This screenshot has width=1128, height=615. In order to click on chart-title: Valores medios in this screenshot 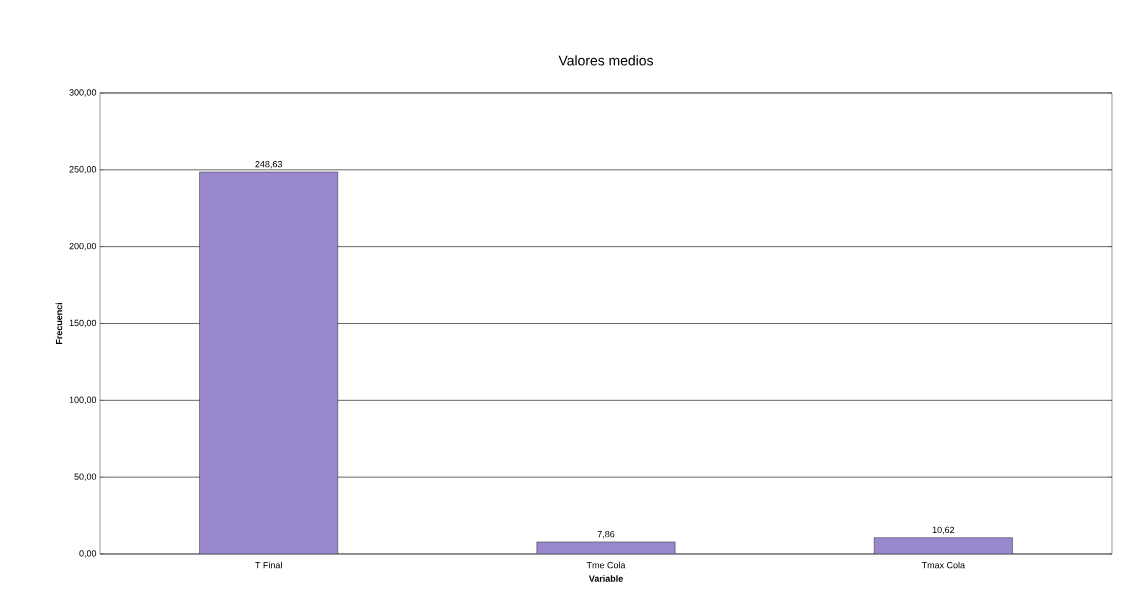, I will do `click(606, 60)`.